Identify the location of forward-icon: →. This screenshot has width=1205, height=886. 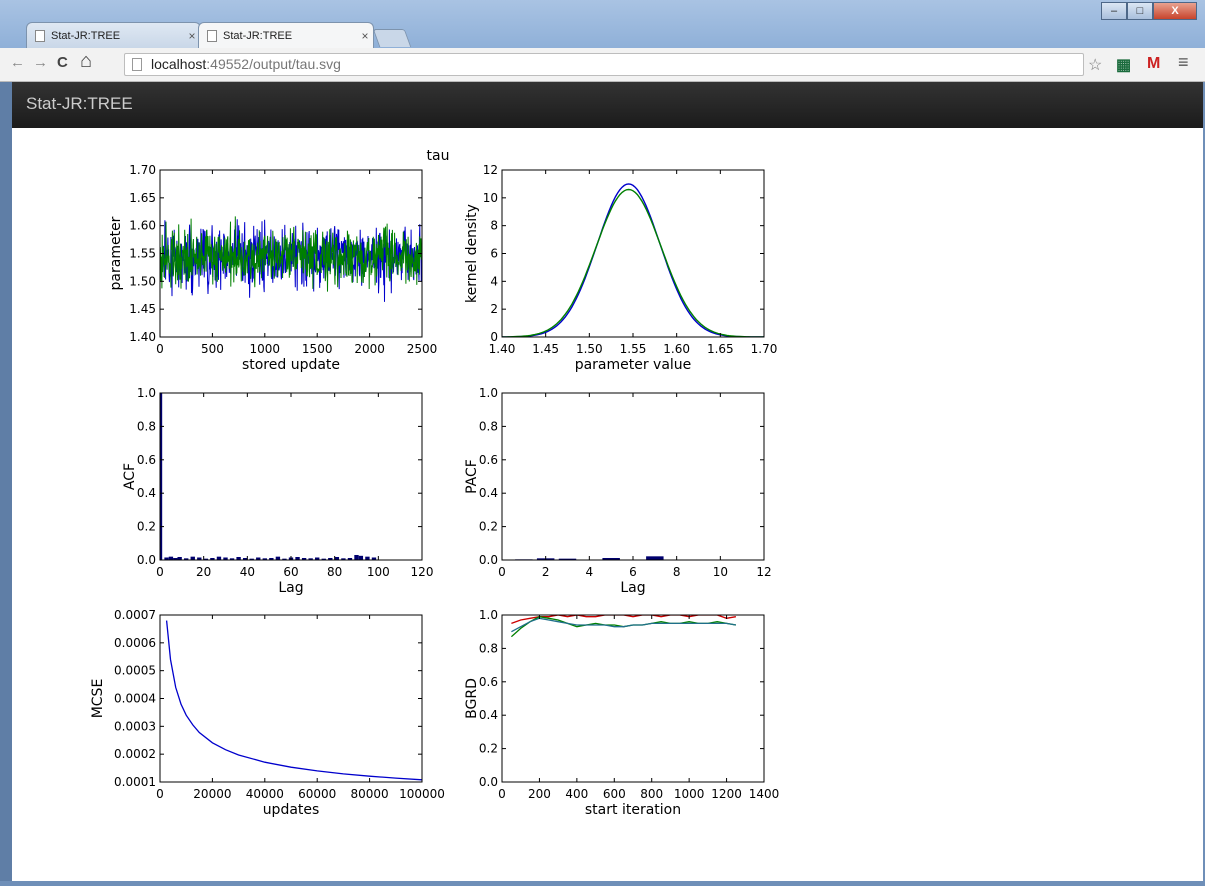
(40, 62).